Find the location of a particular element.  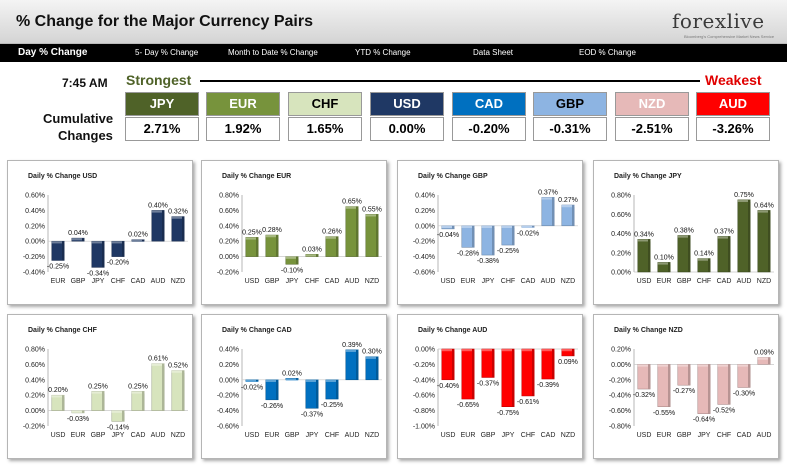

bar-jpy-usd is located at coordinates (644, 256).